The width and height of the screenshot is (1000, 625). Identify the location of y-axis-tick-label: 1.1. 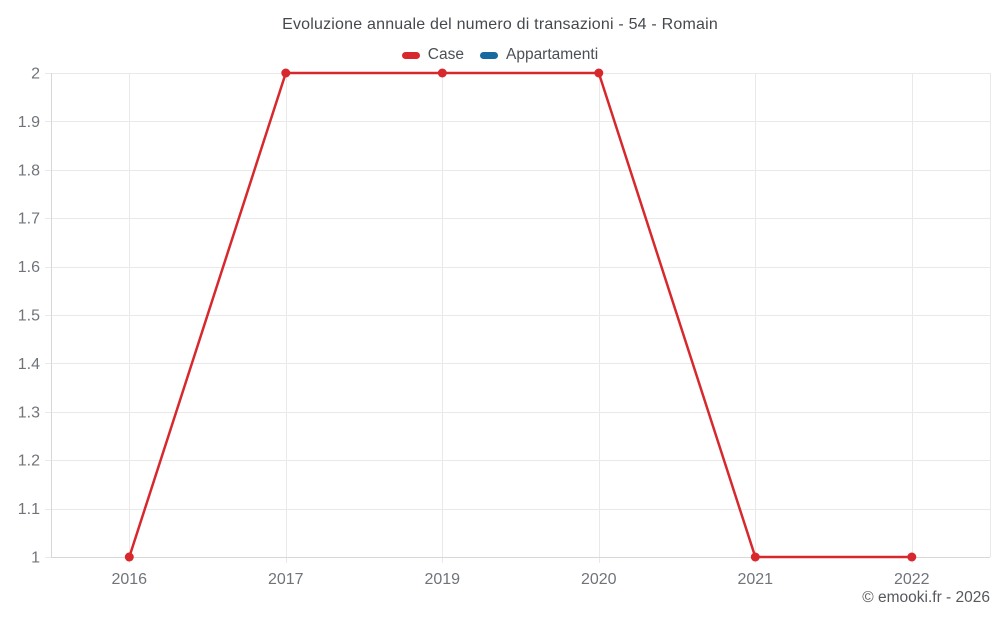
(29, 509).